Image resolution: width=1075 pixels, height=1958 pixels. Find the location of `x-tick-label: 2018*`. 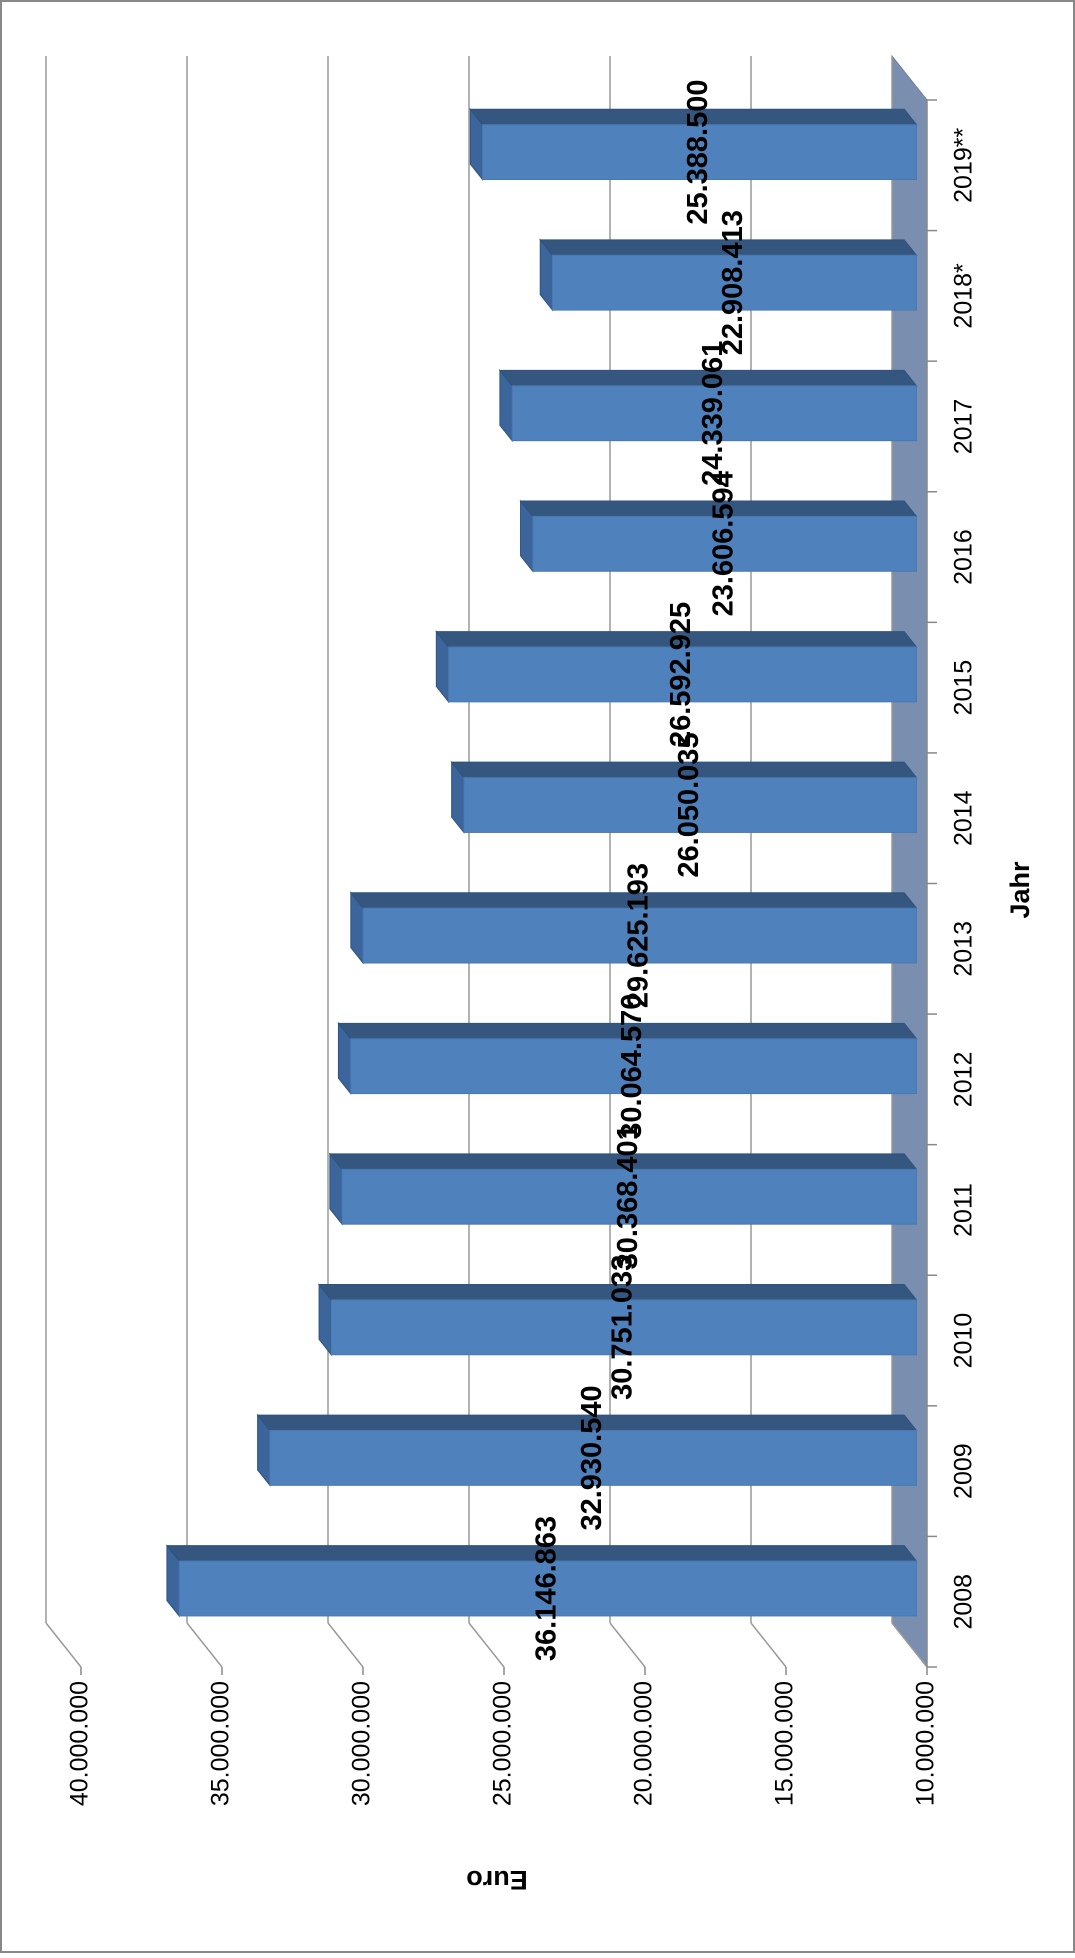

x-tick-label: 2018* is located at coordinates (964, 296).